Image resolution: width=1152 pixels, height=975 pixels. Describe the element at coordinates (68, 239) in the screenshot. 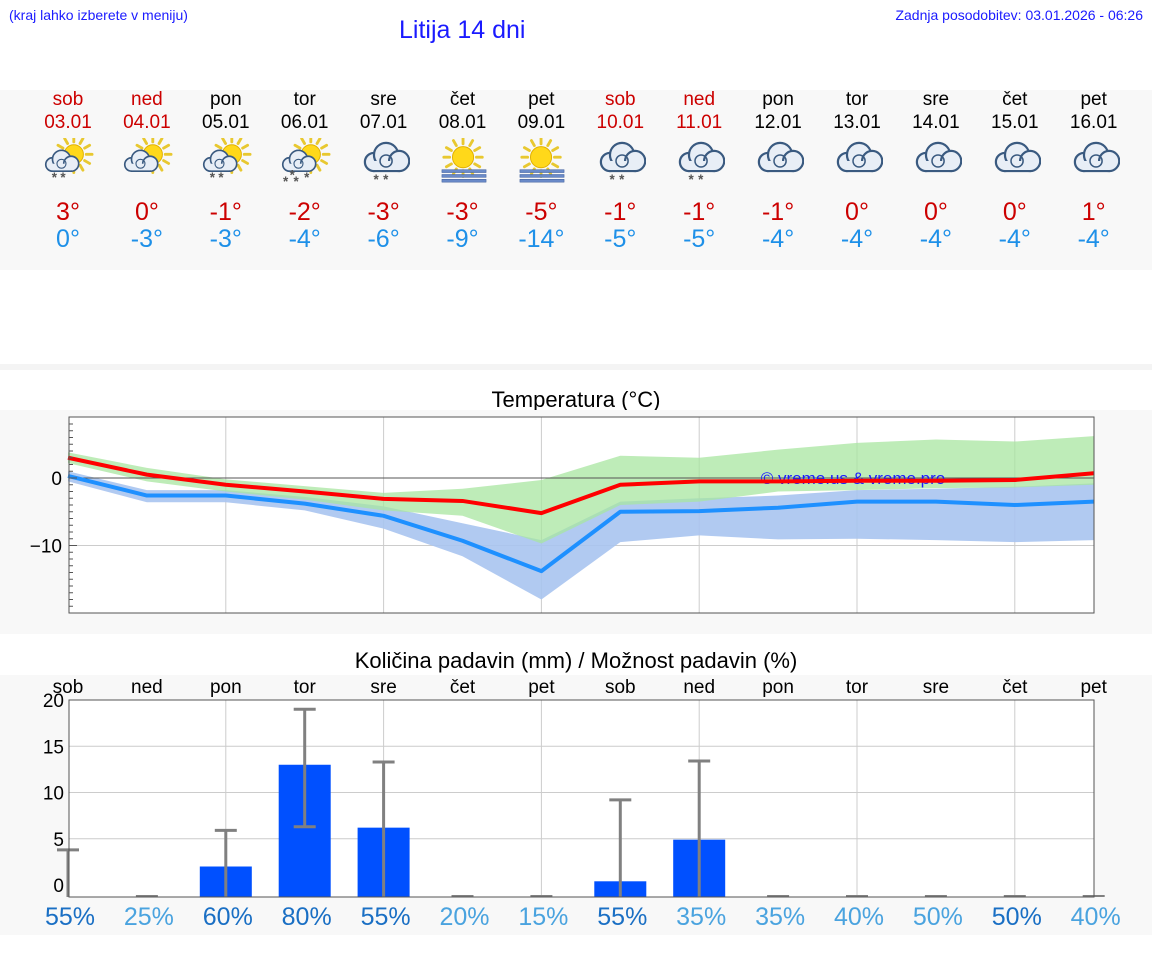

I see `temp-min: 0°` at that location.